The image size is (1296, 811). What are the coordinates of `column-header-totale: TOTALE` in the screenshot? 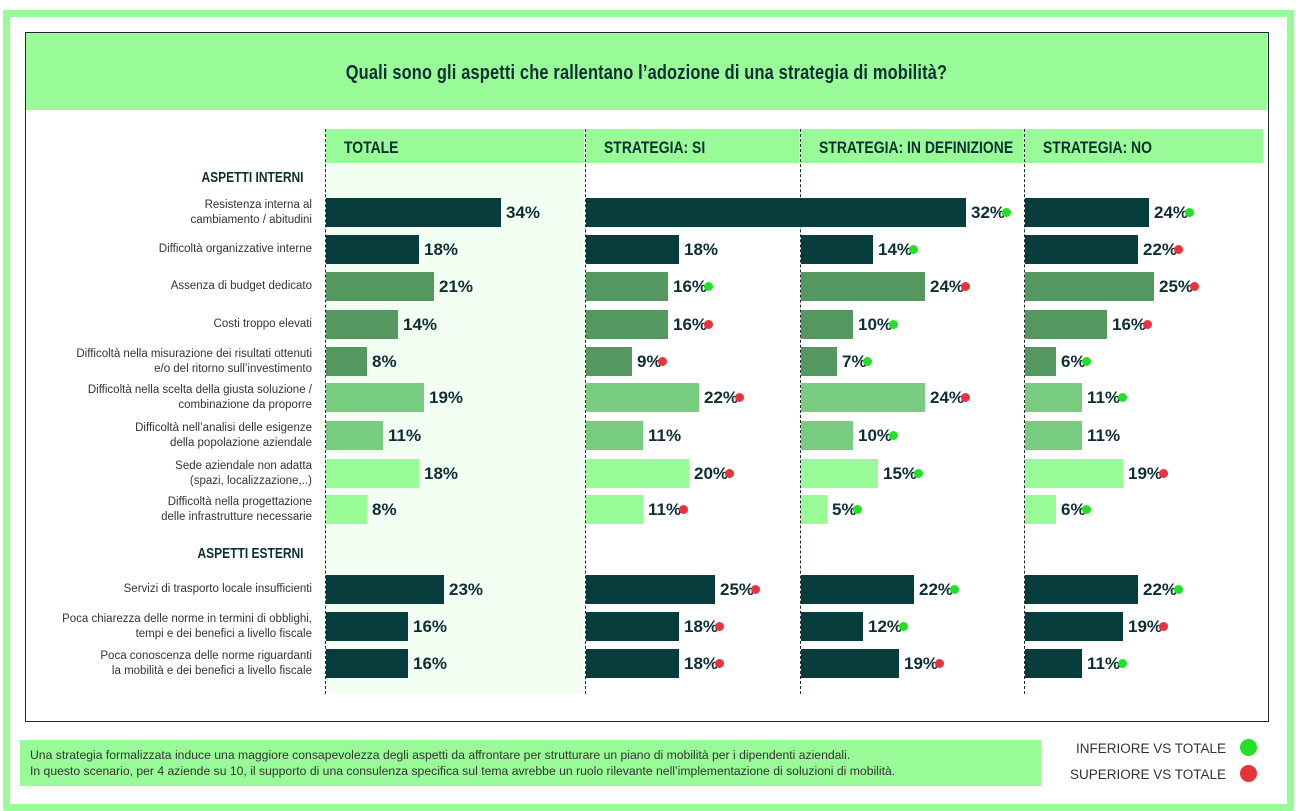 It's located at (455, 146).